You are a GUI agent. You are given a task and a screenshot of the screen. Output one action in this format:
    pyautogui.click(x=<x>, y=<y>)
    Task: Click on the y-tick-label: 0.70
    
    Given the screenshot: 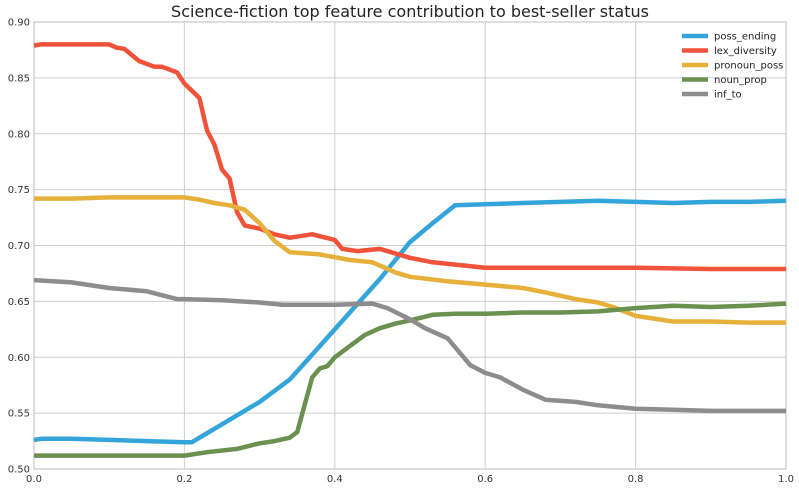 What is the action you would take?
    pyautogui.click(x=19, y=246)
    